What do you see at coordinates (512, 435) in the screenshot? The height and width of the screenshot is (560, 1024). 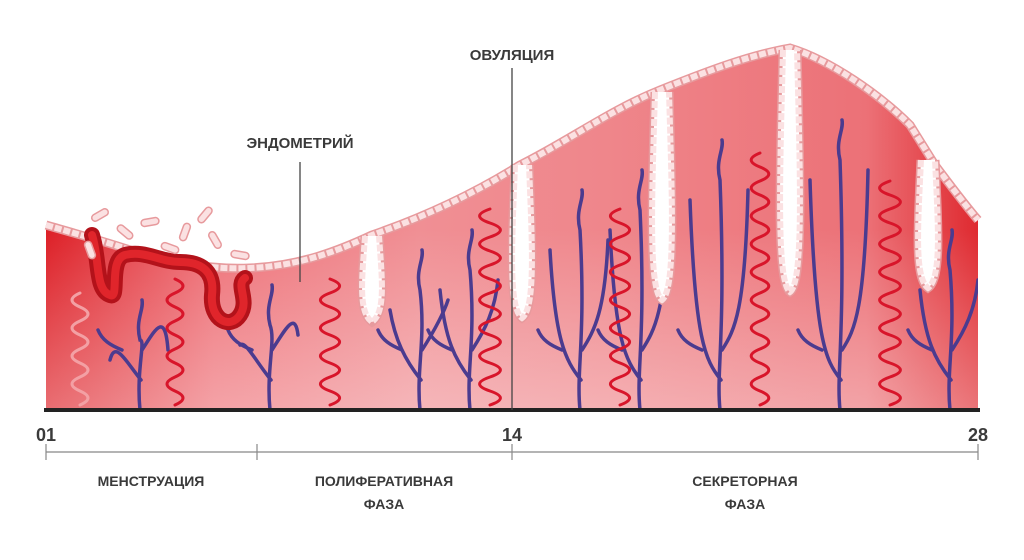 I see `day-label: 14` at bounding box center [512, 435].